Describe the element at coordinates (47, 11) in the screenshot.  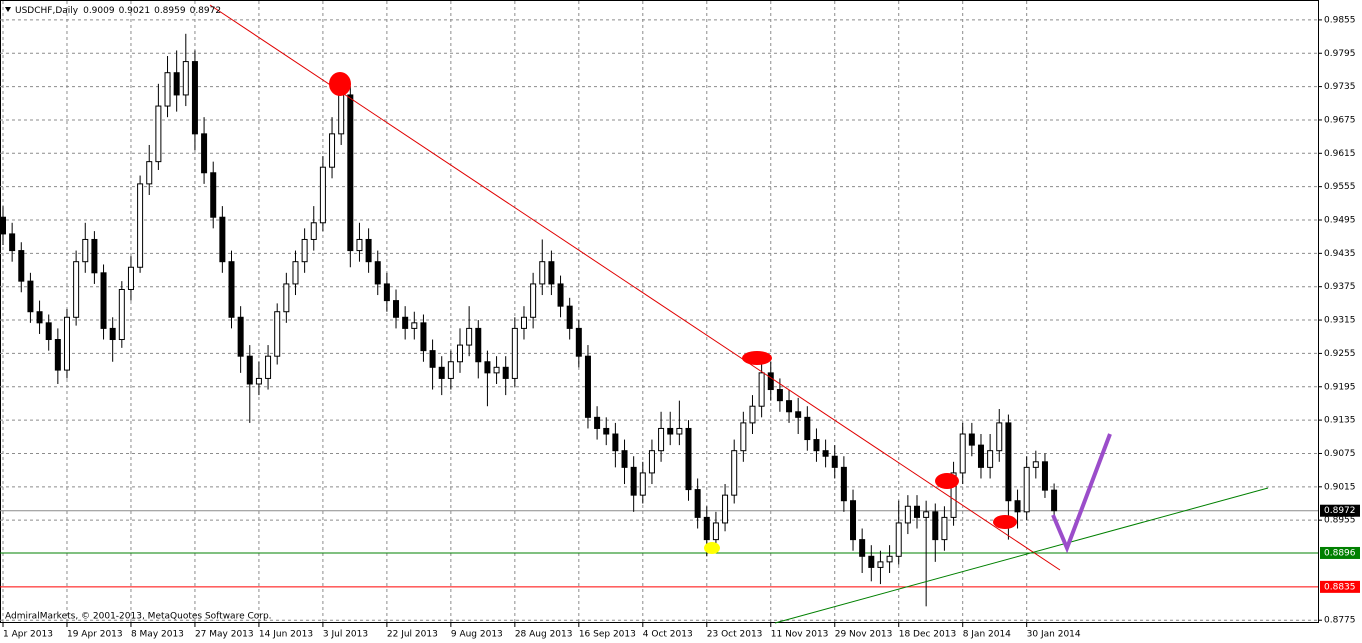
I see `symbol: USDCHF,Daily` at that location.